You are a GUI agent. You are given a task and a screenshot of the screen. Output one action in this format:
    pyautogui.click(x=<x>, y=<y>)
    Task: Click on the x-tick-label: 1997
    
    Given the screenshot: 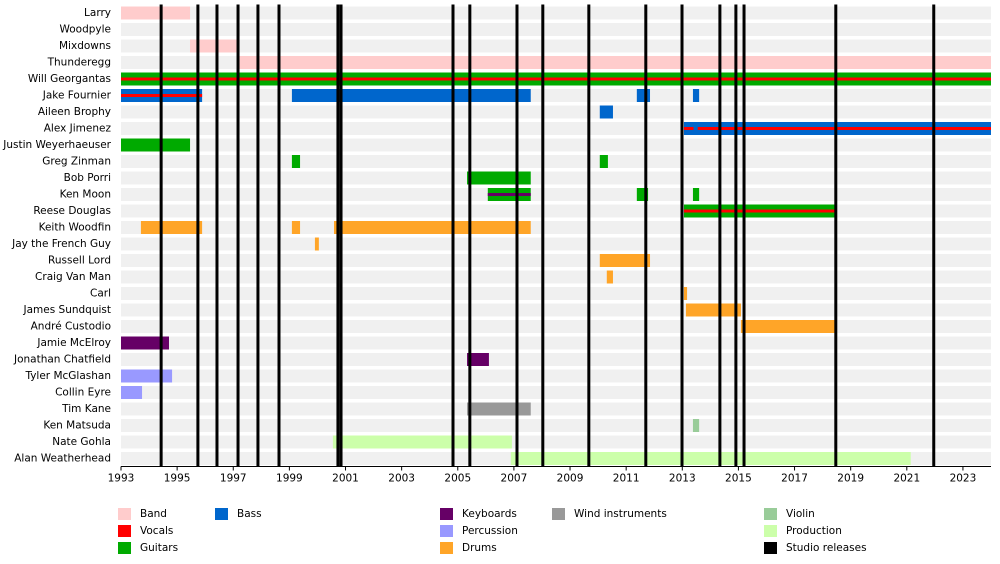 What is the action you would take?
    pyautogui.click(x=233, y=479)
    